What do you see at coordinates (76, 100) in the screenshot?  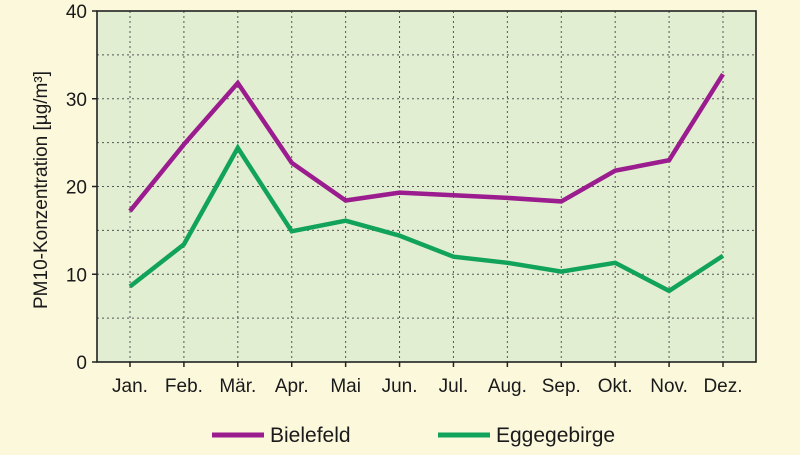 I see `y-tick-label: 30` at bounding box center [76, 100].